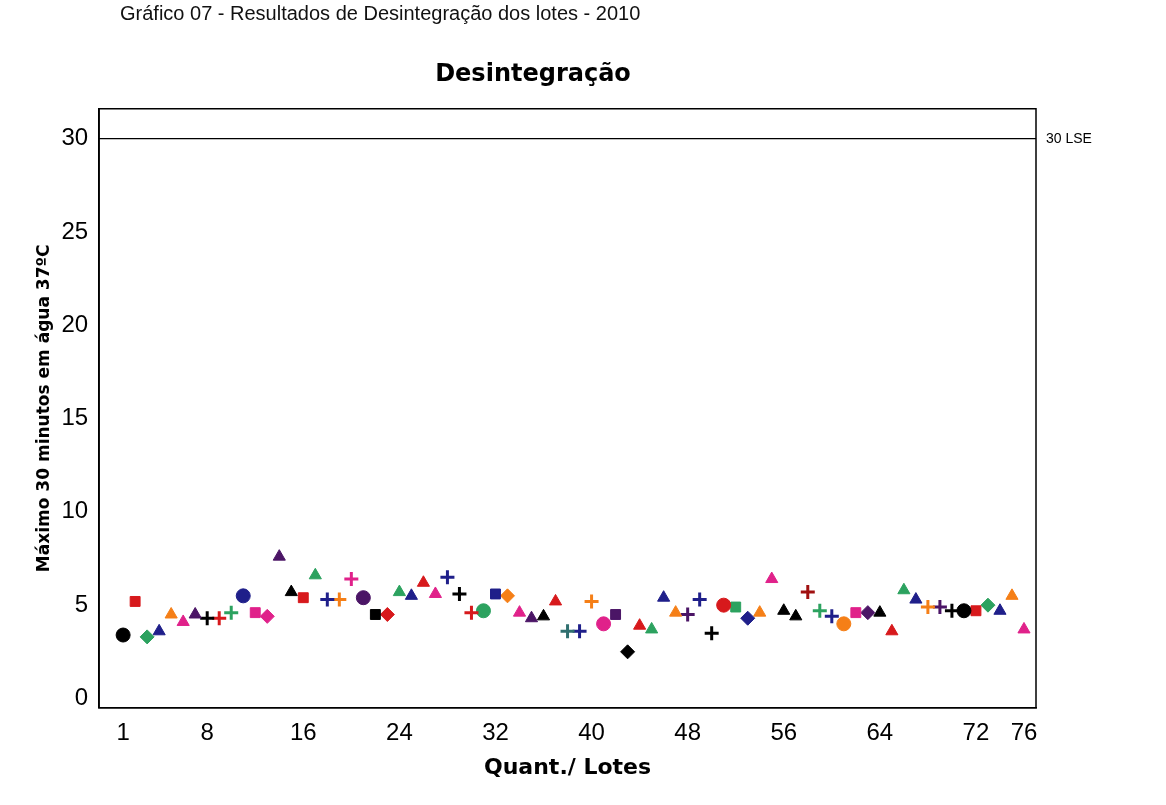  I want to click on x-axis-title: Quant./ Lotes, so click(567, 766).